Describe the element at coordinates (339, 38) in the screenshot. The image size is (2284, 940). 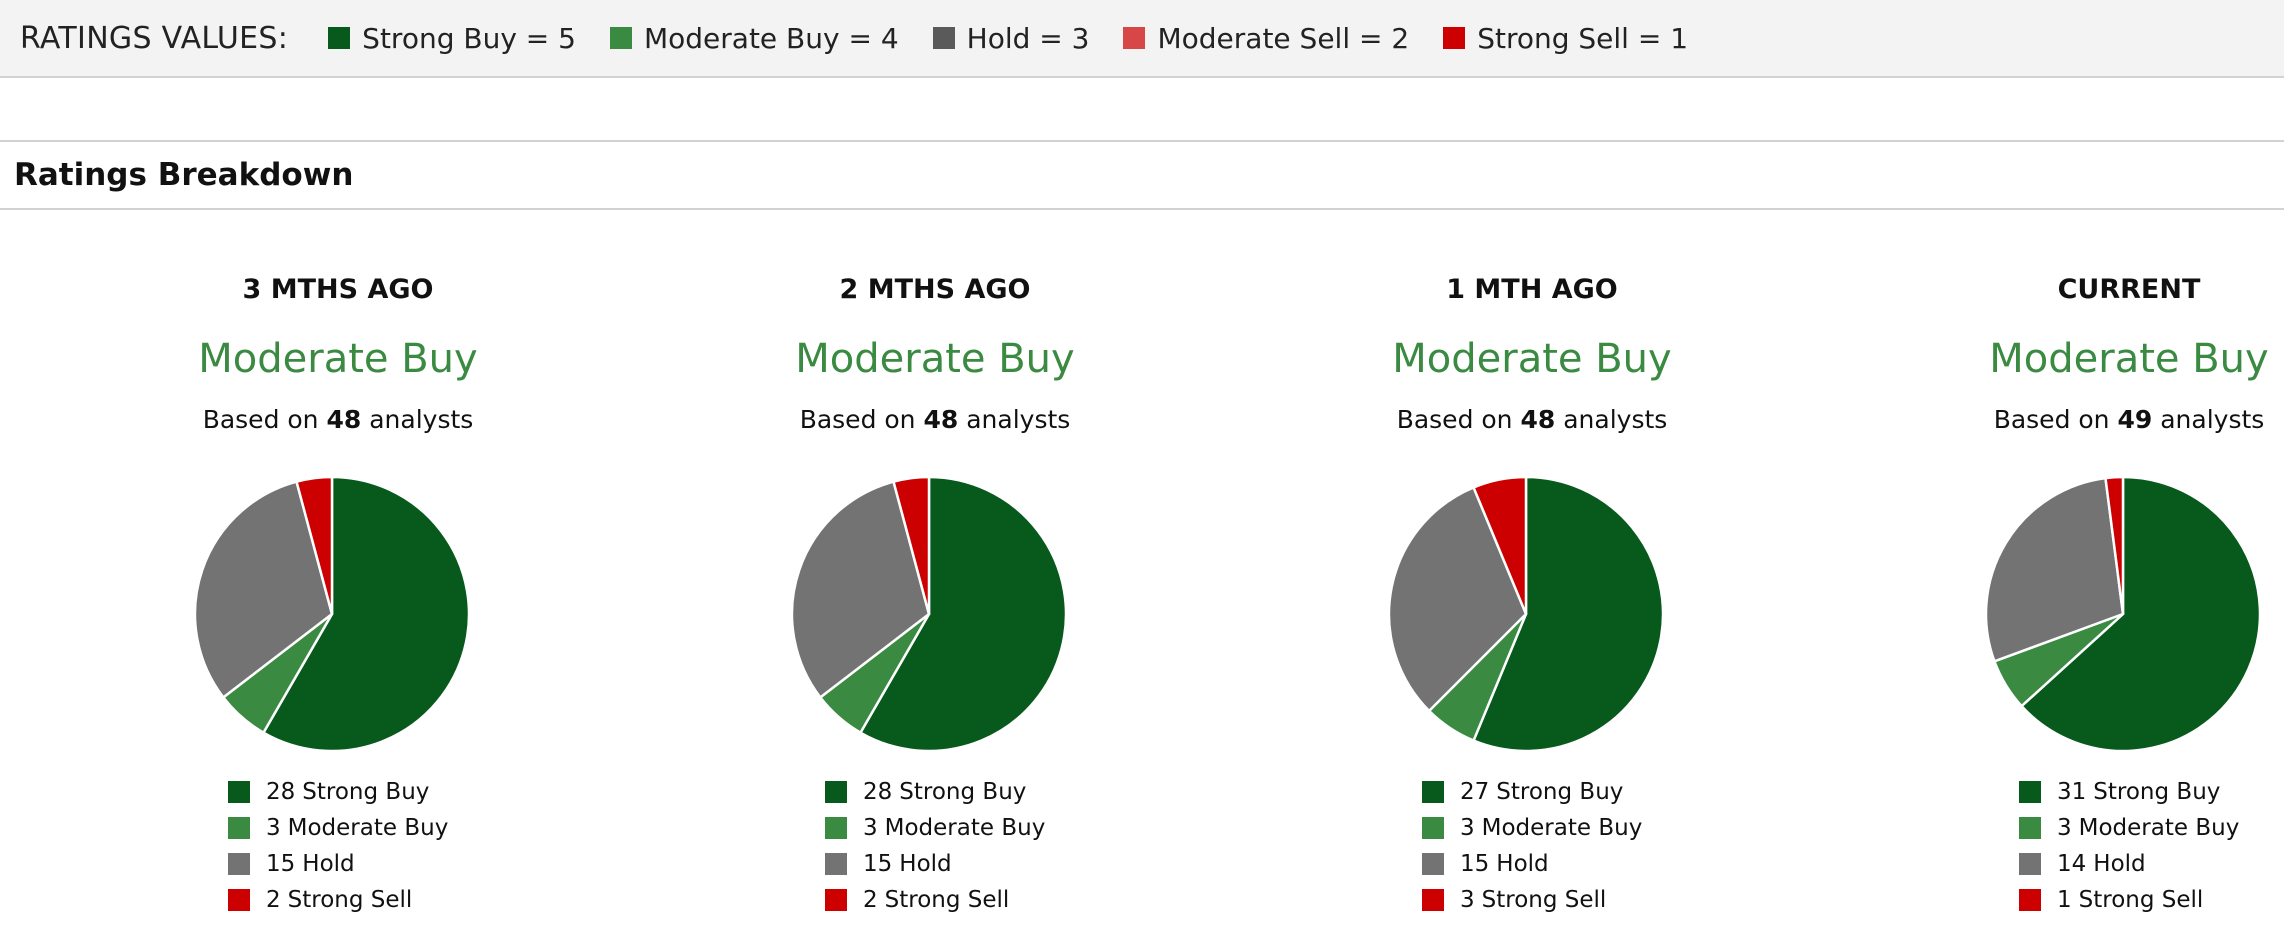
I see `legend-swatch-strong-buy` at that location.